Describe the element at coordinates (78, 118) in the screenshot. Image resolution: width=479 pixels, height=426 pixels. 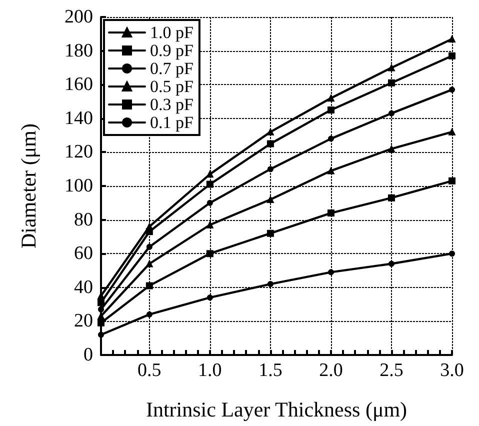
I see `y-tick-label: 140` at that location.